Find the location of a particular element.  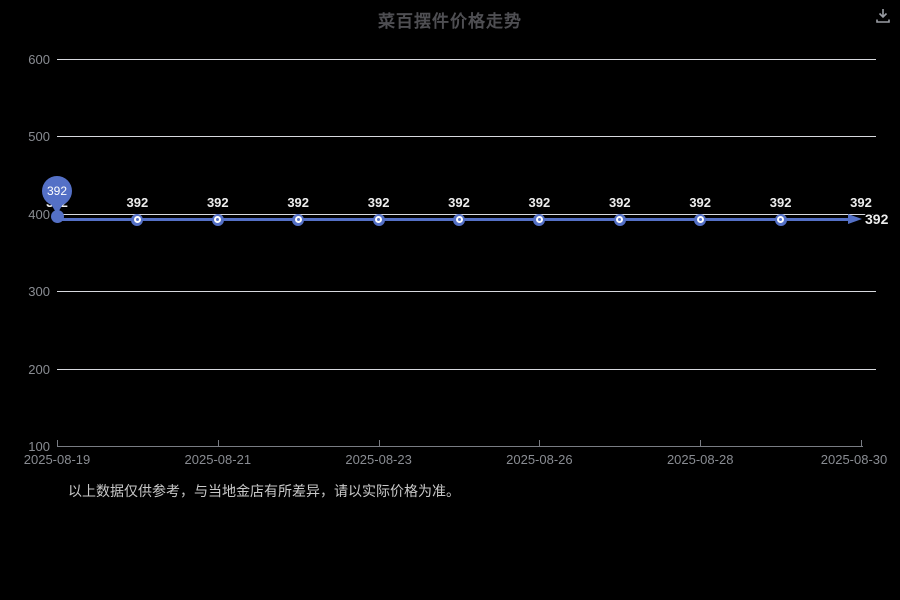

y-axis-tick-label: 600 is located at coordinates (39, 59).